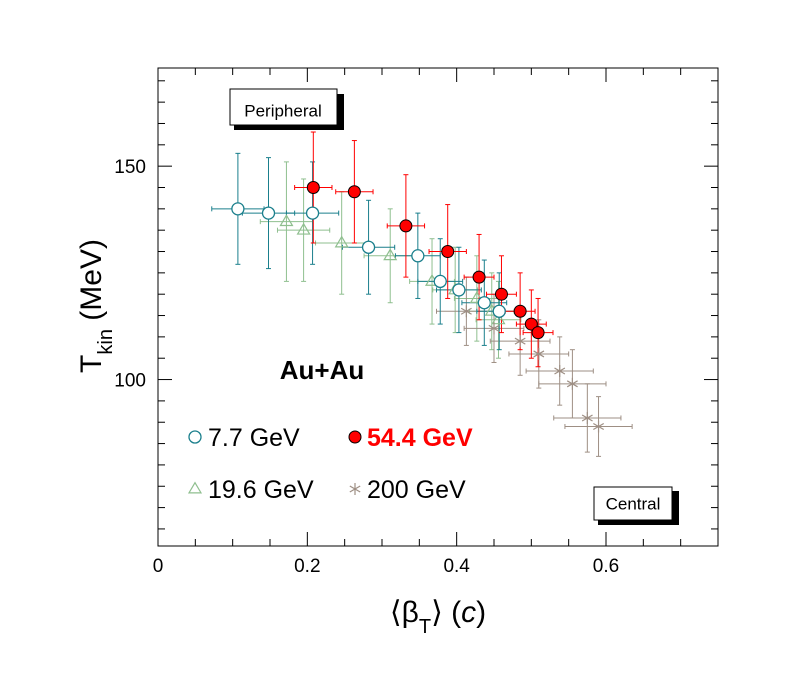  Describe the element at coordinates (130, 274) in the screenshot. I see `y-tick-labels: 100 150` at that location.